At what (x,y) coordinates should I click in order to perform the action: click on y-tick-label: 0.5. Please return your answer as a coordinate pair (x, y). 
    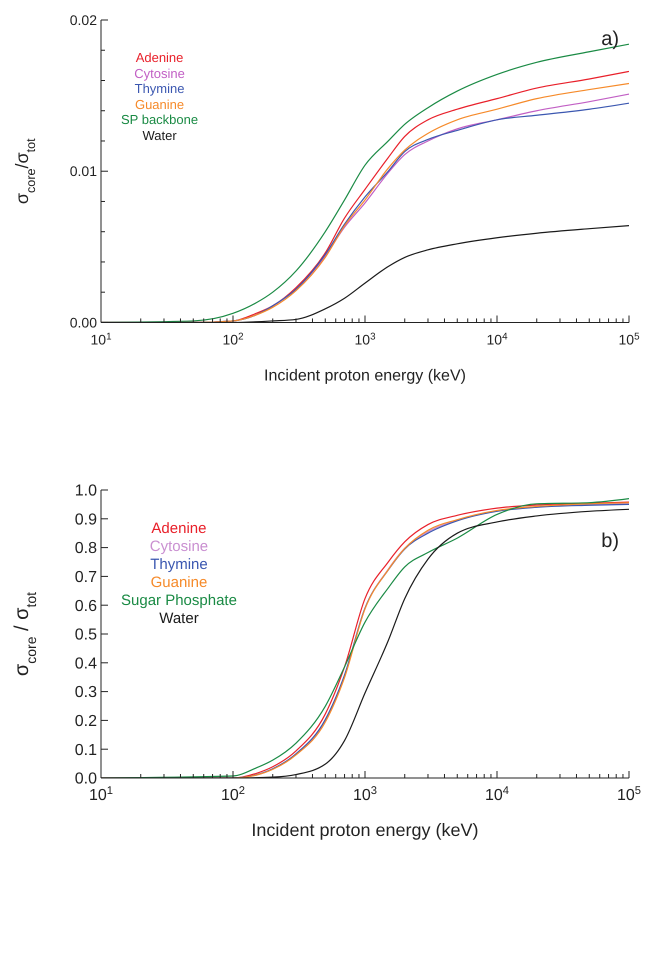
    Looking at the image, I should click on (86, 635).